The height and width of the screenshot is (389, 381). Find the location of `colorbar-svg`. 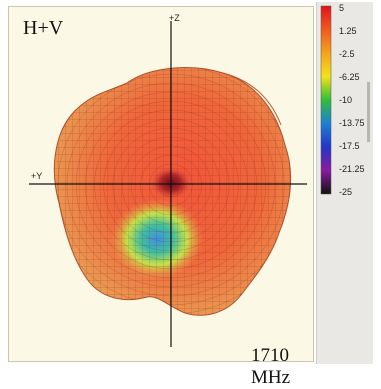

colorbar-svg is located at coordinates (345, 100).